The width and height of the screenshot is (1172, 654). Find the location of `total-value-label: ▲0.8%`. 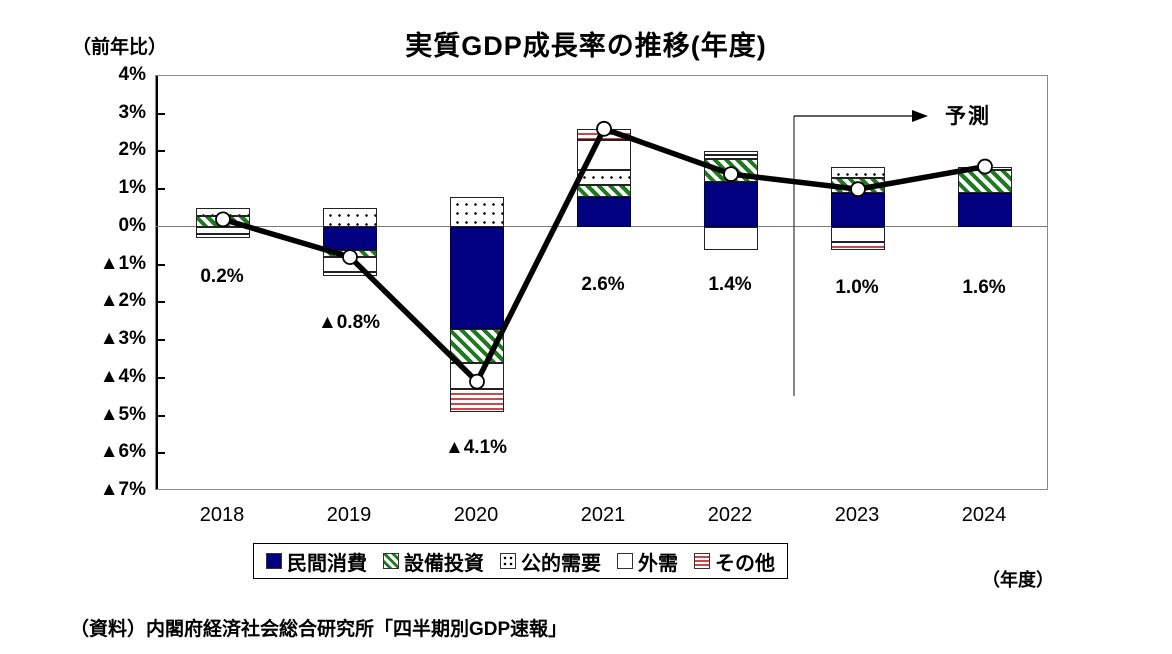

total-value-label: ▲0.8% is located at coordinates (349, 322).